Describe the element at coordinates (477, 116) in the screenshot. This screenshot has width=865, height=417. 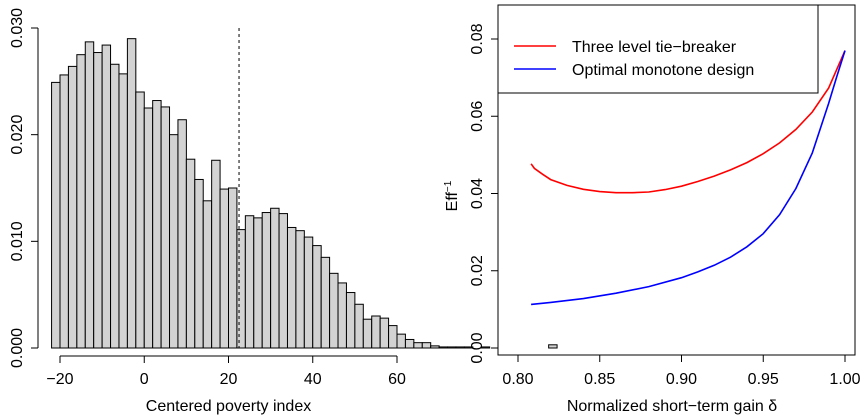
I see `line-y-tick-label: 0.06` at that location.